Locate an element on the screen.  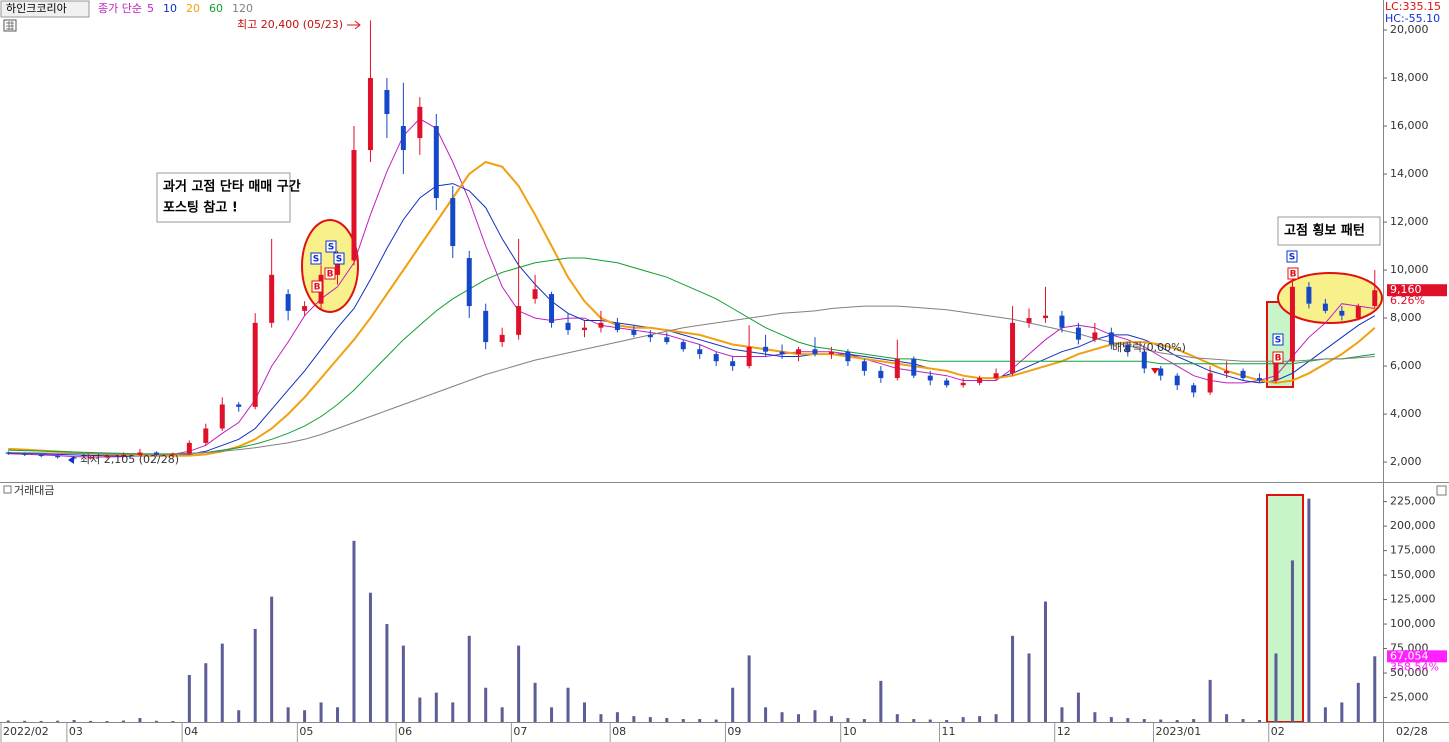
legend-entry: 60 is located at coordinates (216, 8).